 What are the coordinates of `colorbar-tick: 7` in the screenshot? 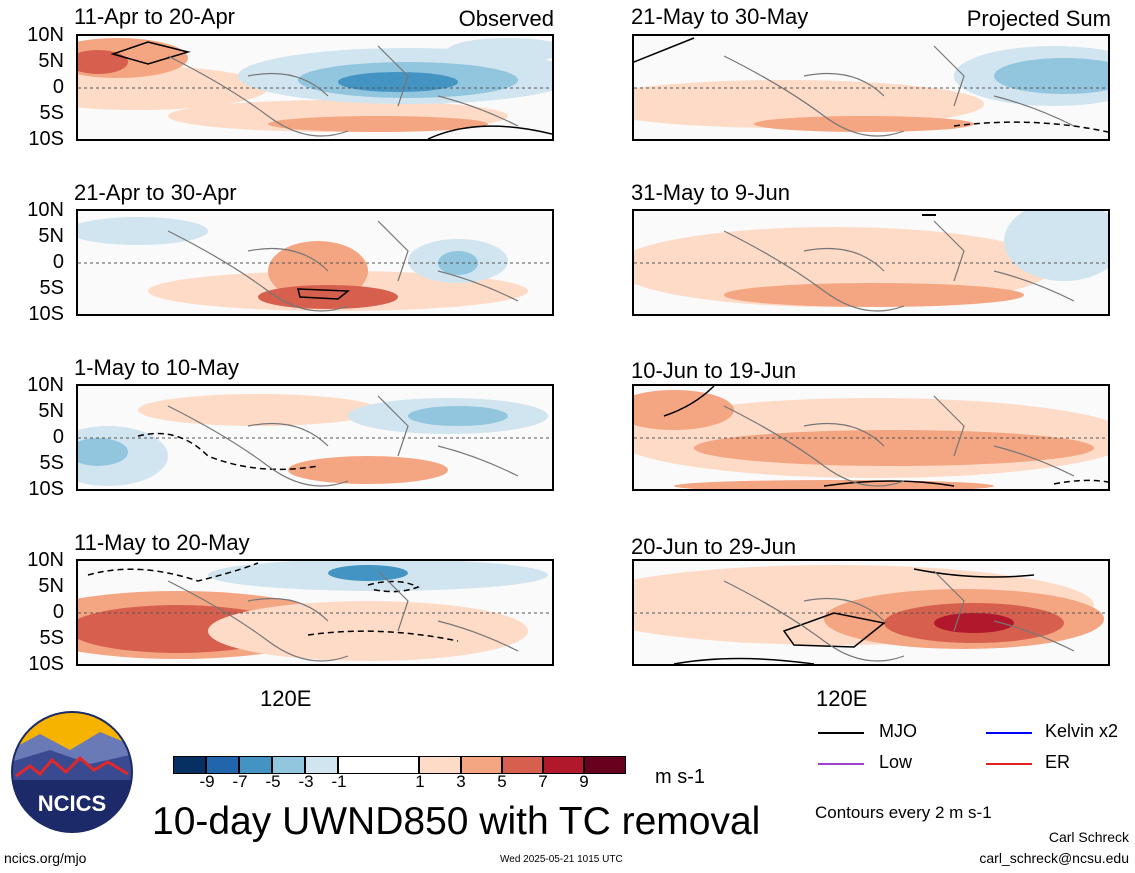 It's located at (543, 781).